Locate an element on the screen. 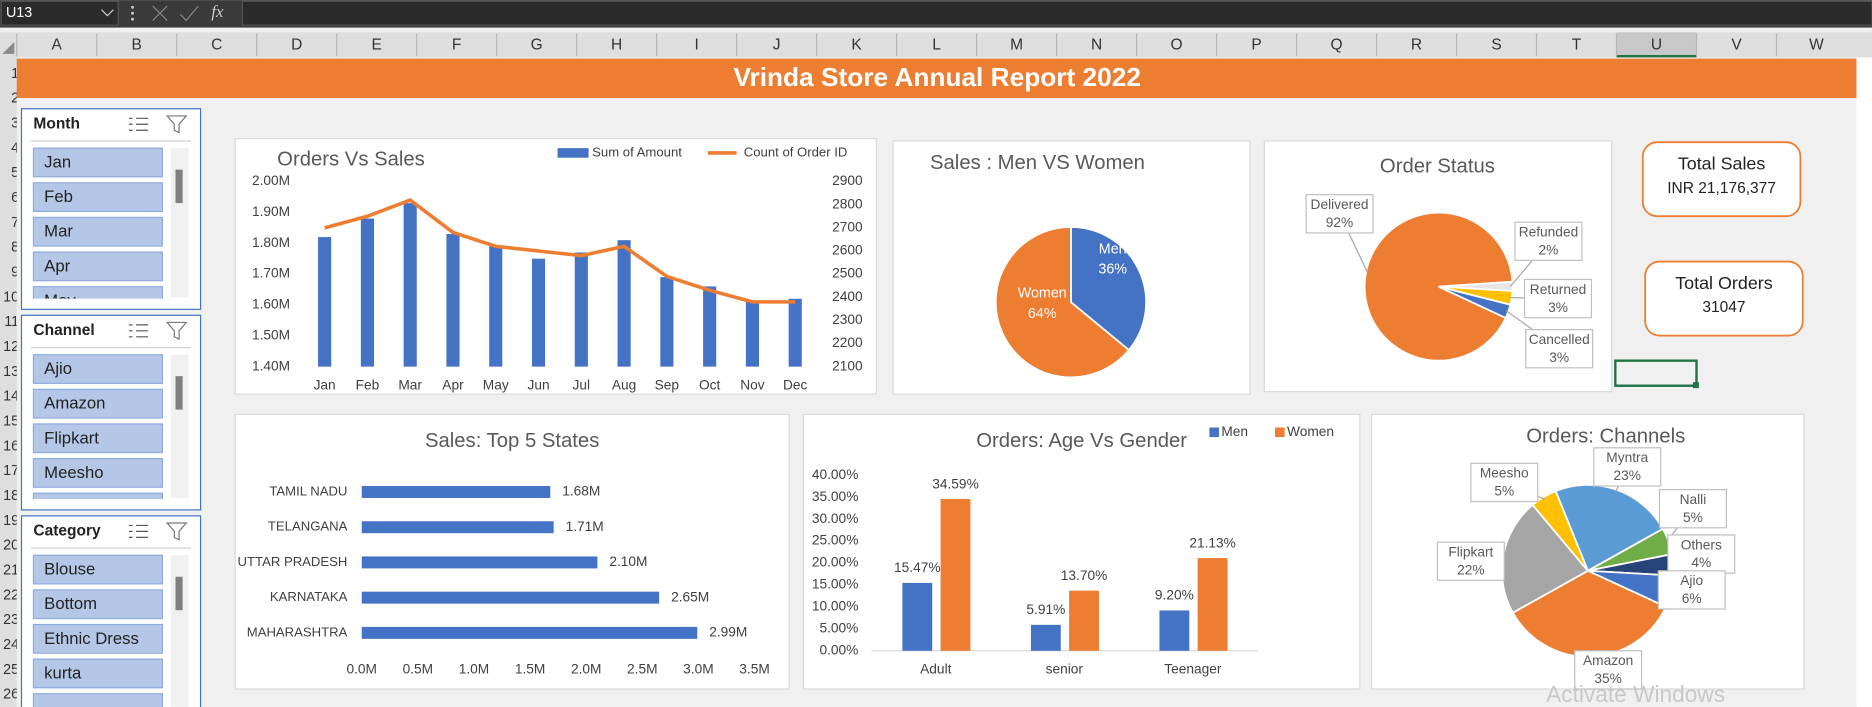  row-number: 9 is located at coordinates (15, 273).